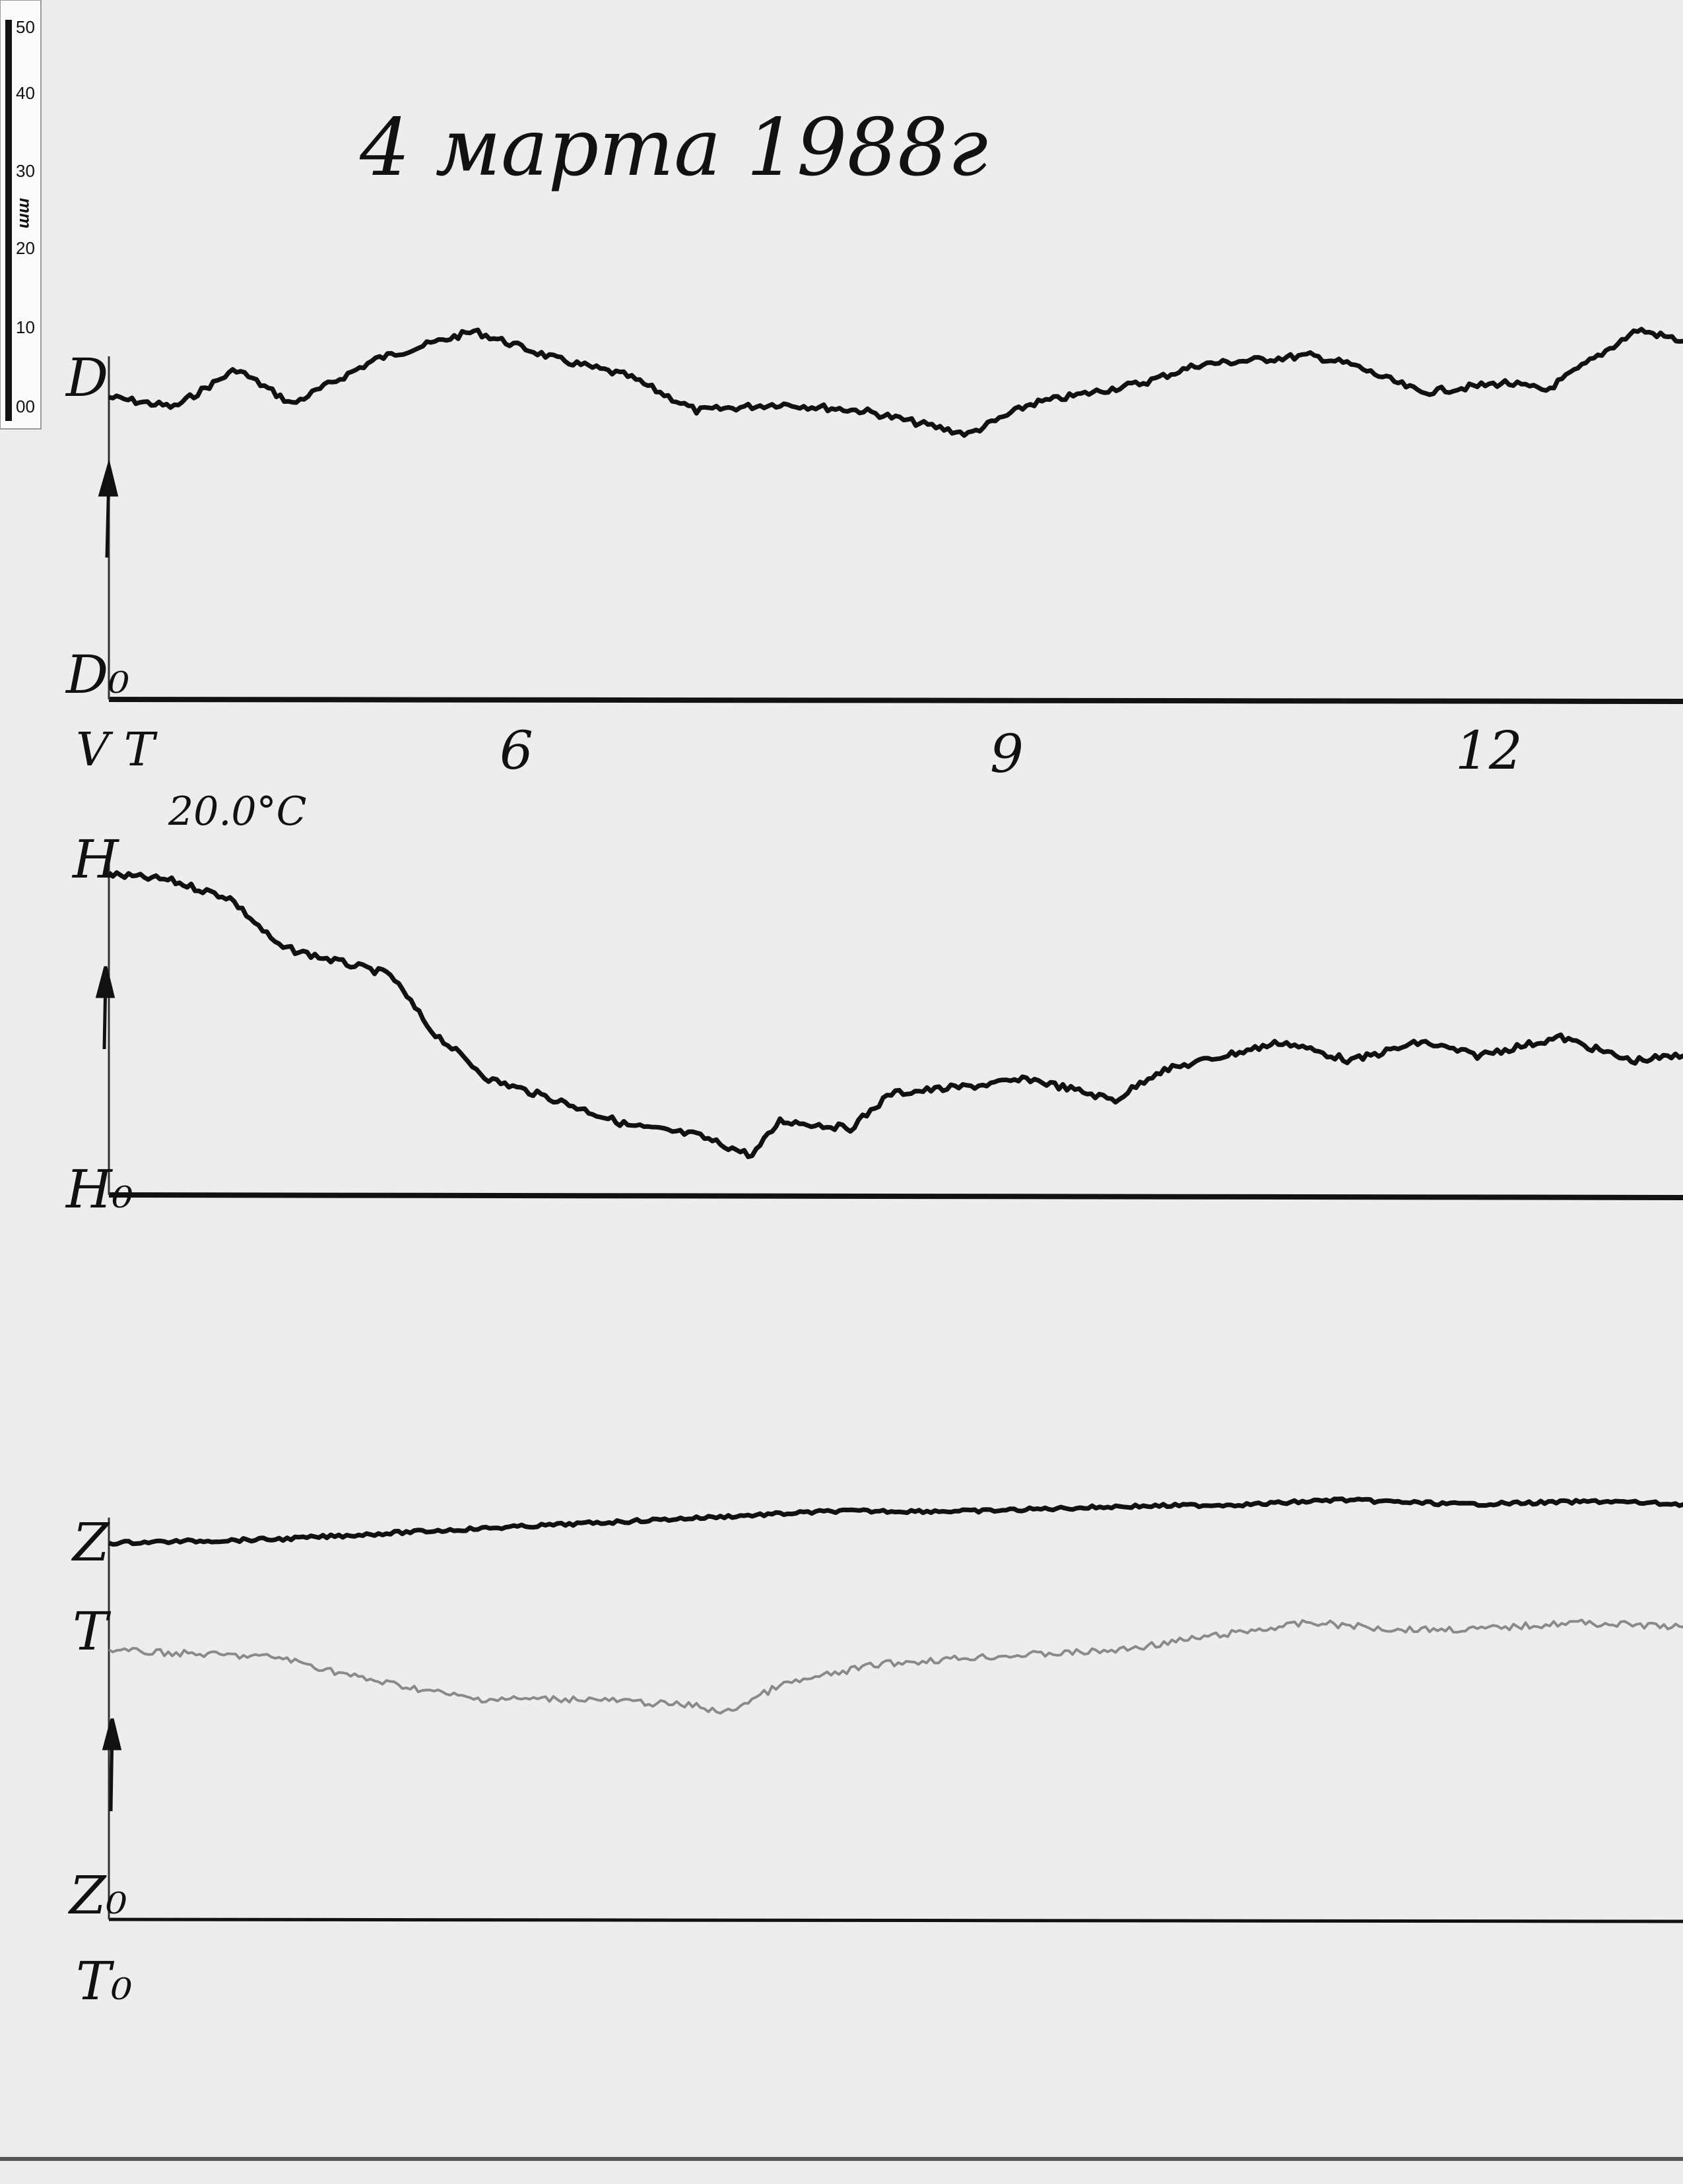  Describe the element at coordinates (674, 148) in the screenshot. I see `chart-title: 4 марта 1988г` at that location.